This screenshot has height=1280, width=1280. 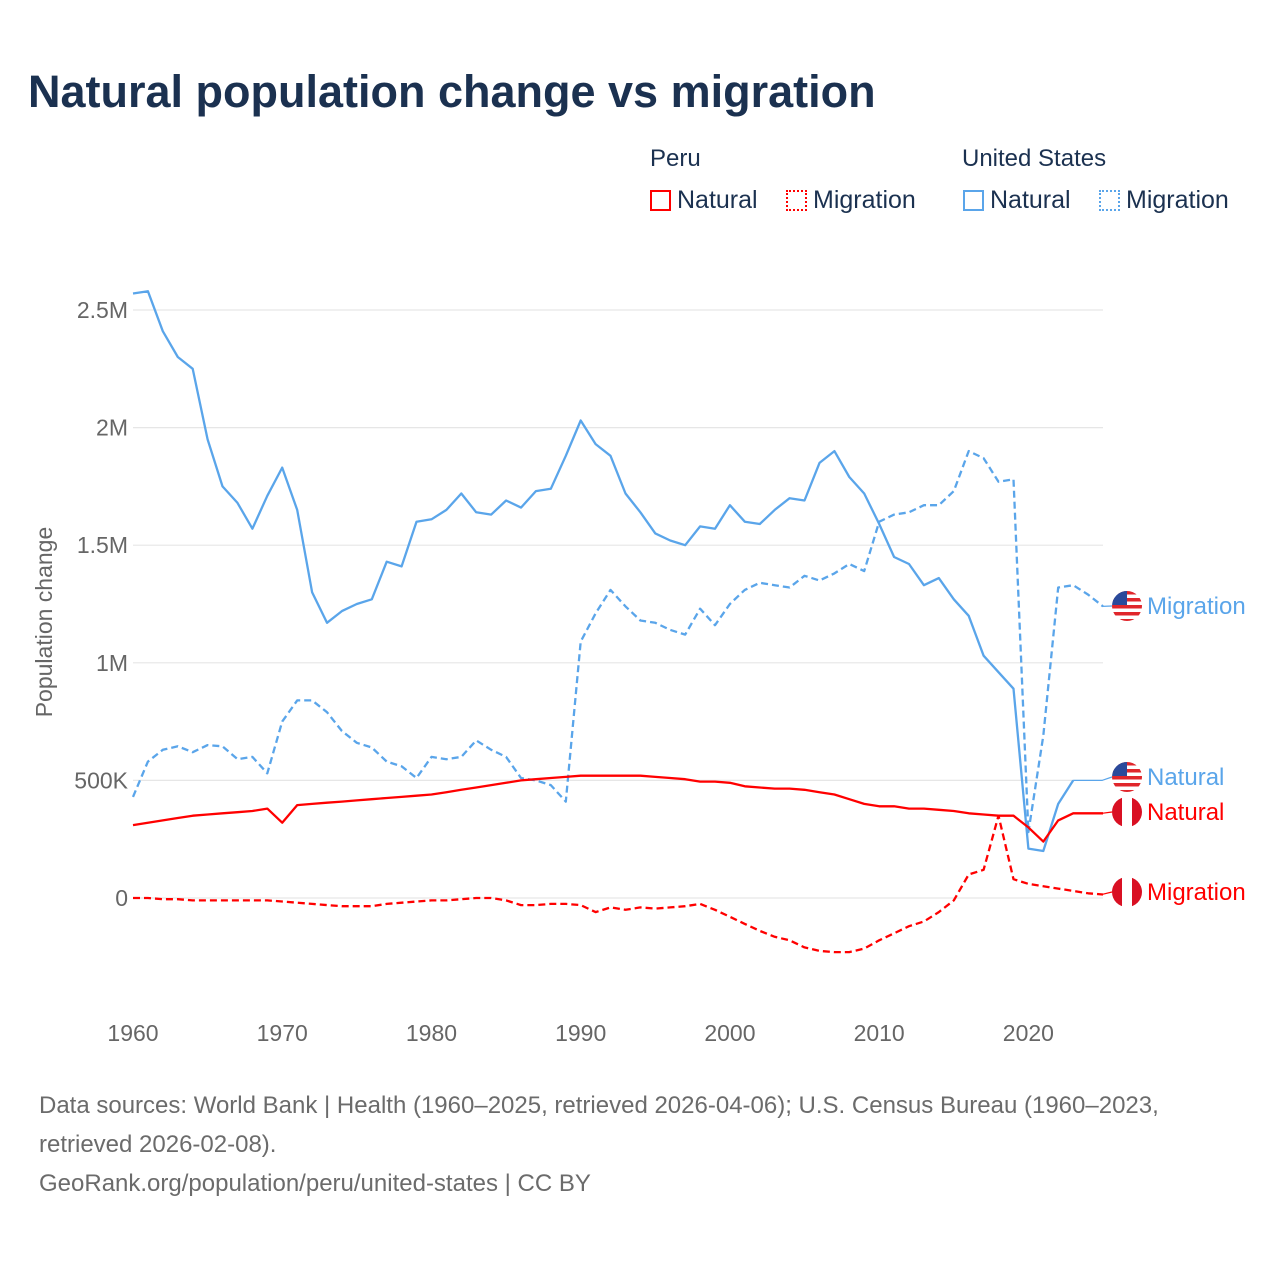 What do you see at coordinates (879, 1033) in the screenshot?
I see `x-tick-label: 2010` at bounding box center [879, 1033].